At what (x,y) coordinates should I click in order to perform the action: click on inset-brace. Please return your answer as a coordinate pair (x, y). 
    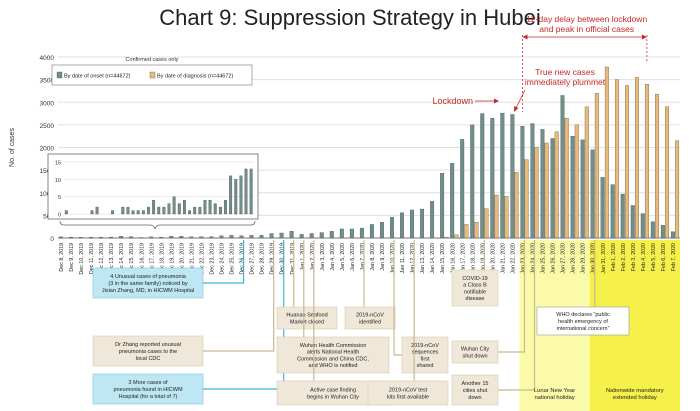
    Looking at the image, I should click on (157, 225).